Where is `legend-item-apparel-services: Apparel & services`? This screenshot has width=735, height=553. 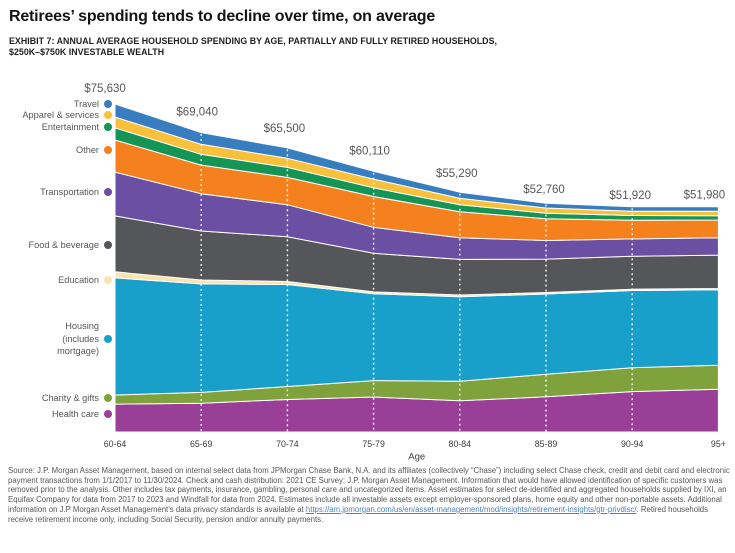 legend-item-apparel-services: Apparel & services is located at coordinates (67, 115).